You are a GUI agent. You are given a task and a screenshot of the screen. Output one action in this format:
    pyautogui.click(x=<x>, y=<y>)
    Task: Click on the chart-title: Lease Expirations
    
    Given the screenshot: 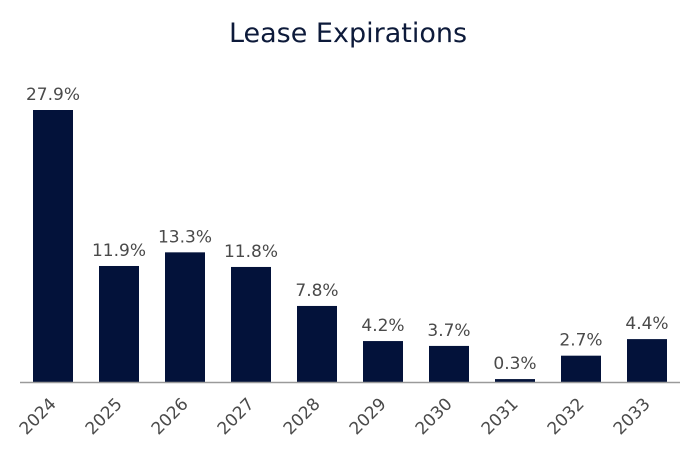 What is the action you would take?
    pyautogui.click(x=348, y=33)
    